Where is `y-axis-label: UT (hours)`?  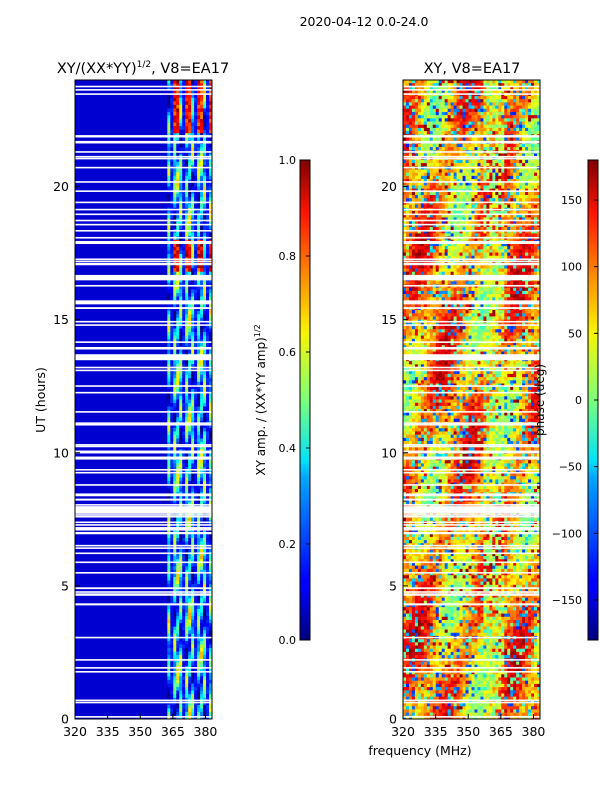
y-axis-label: UT (hours) is located at coordinates (40, 400).